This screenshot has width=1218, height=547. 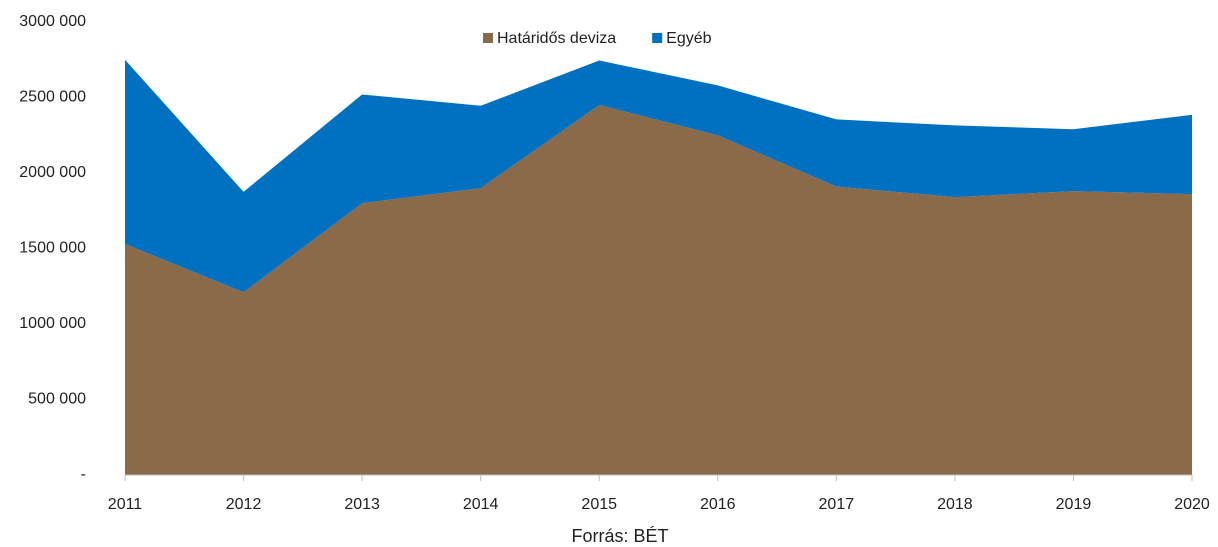 I want to click on x-tick-label: 2016, so click(x=718, y=504).